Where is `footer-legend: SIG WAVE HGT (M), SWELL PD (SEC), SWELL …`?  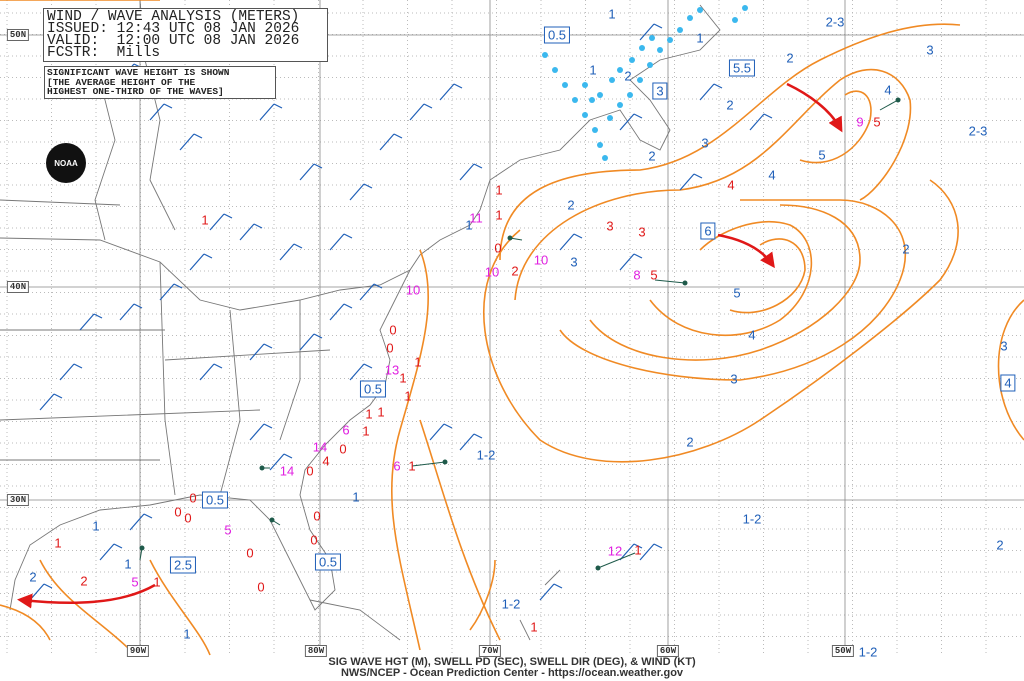
footer-legend: SIG WAVE HGT (M), SWELL PD (SEC), SWELL … is located at coordinates (512, 662).